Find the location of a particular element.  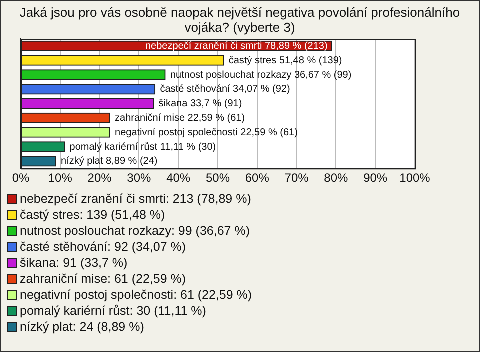

x-tick-label: 0% is located at coordinates (21, 178).